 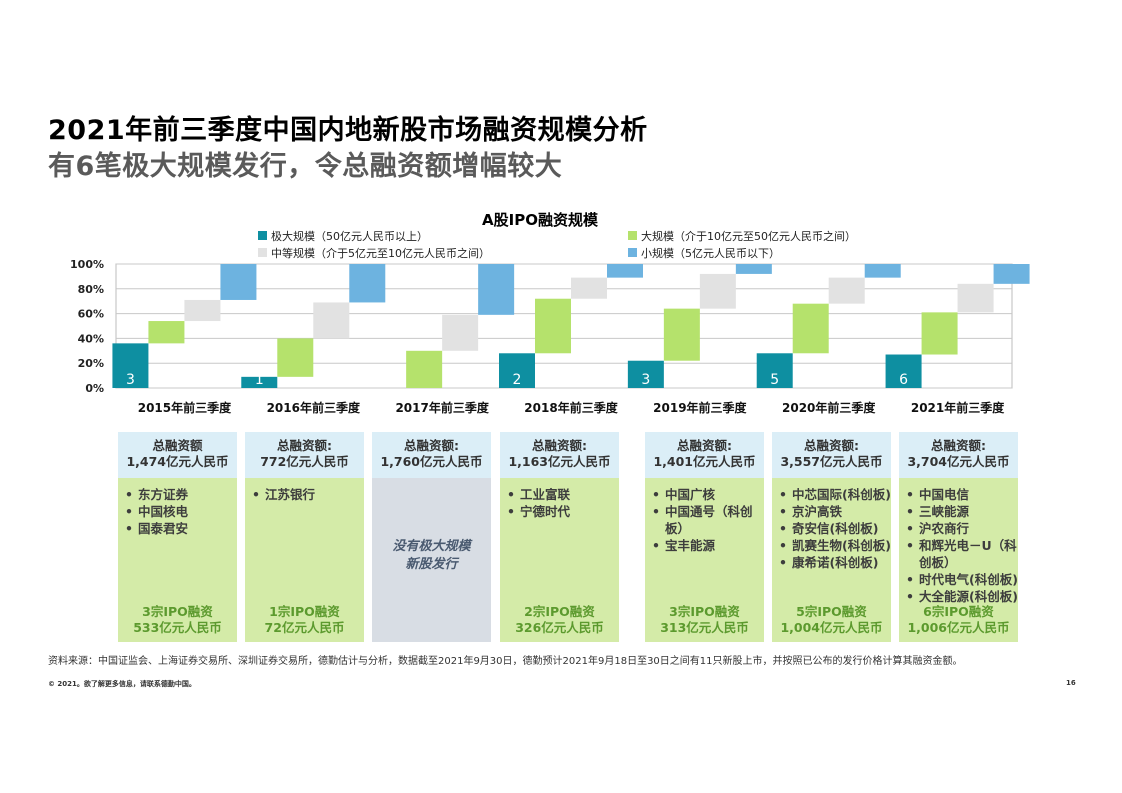 What do you see at coordinates (314, 407) in the screenshot?
I see `x-tick-label: 2016年前三季度` at bounding box center [314, 407].